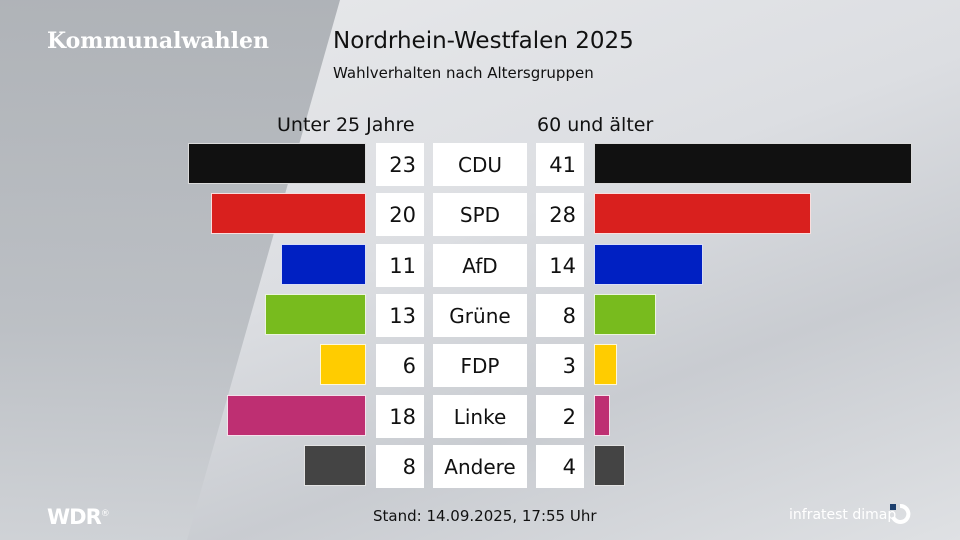 The image size is (960, 540). What do you see at coordinates (560, 315) in the screenshot?
I see `value-60-plus: 8` at bounding box center [560, 315].